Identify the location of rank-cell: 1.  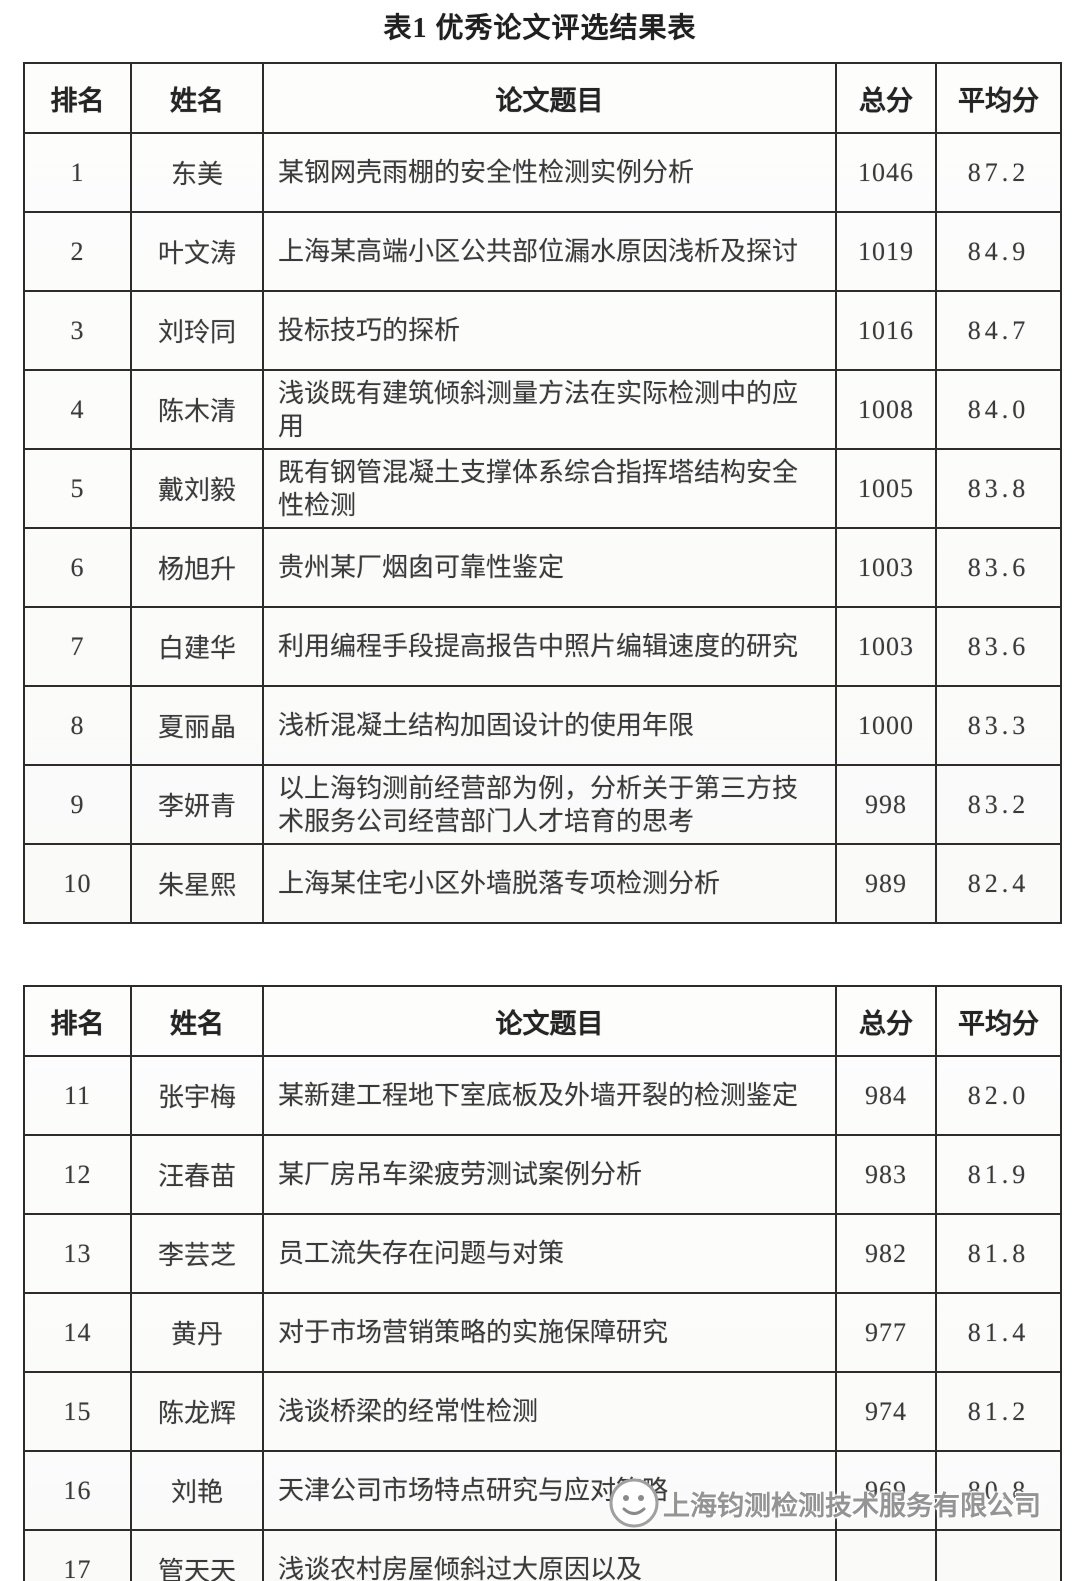
(77, 172).